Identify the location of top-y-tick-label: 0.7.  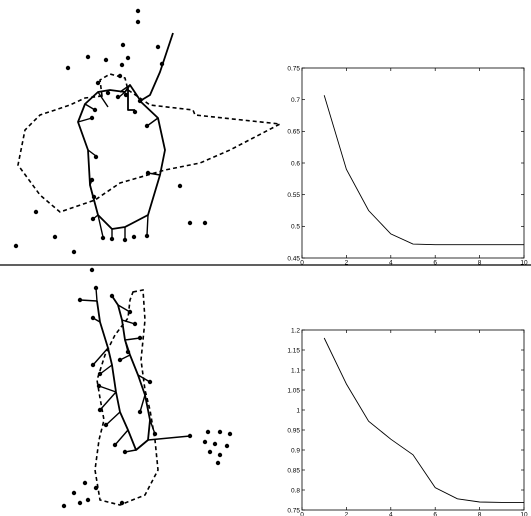
(295, 100).